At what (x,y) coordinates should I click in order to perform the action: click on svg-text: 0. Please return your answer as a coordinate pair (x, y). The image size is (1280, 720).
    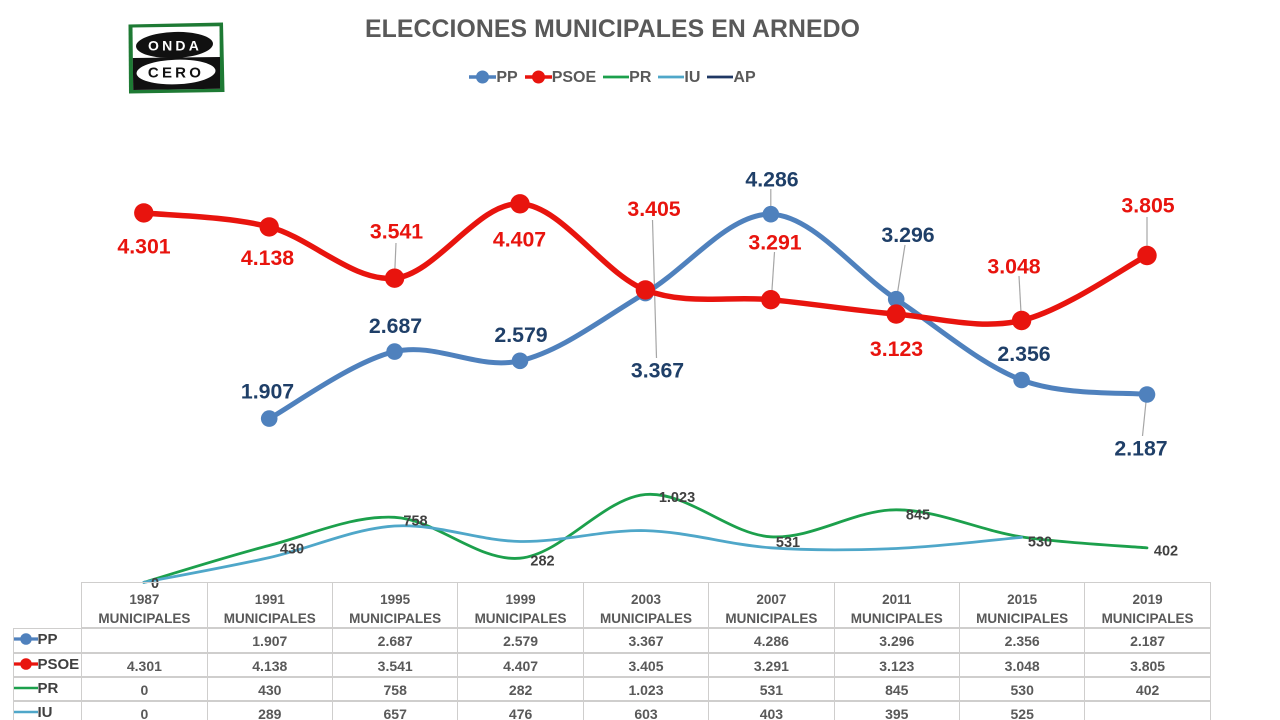
    Looking at the image, I should click on (155, 584).